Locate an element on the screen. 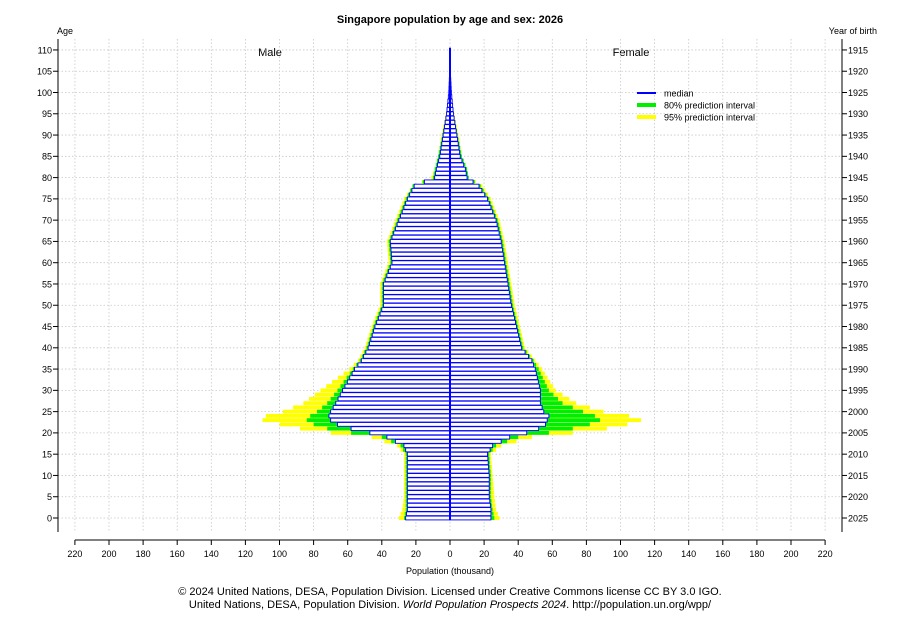 The height and width of the screenshot is (620, 900). x-axis-label: Population (thousand) is located at coordinates (450, 571).